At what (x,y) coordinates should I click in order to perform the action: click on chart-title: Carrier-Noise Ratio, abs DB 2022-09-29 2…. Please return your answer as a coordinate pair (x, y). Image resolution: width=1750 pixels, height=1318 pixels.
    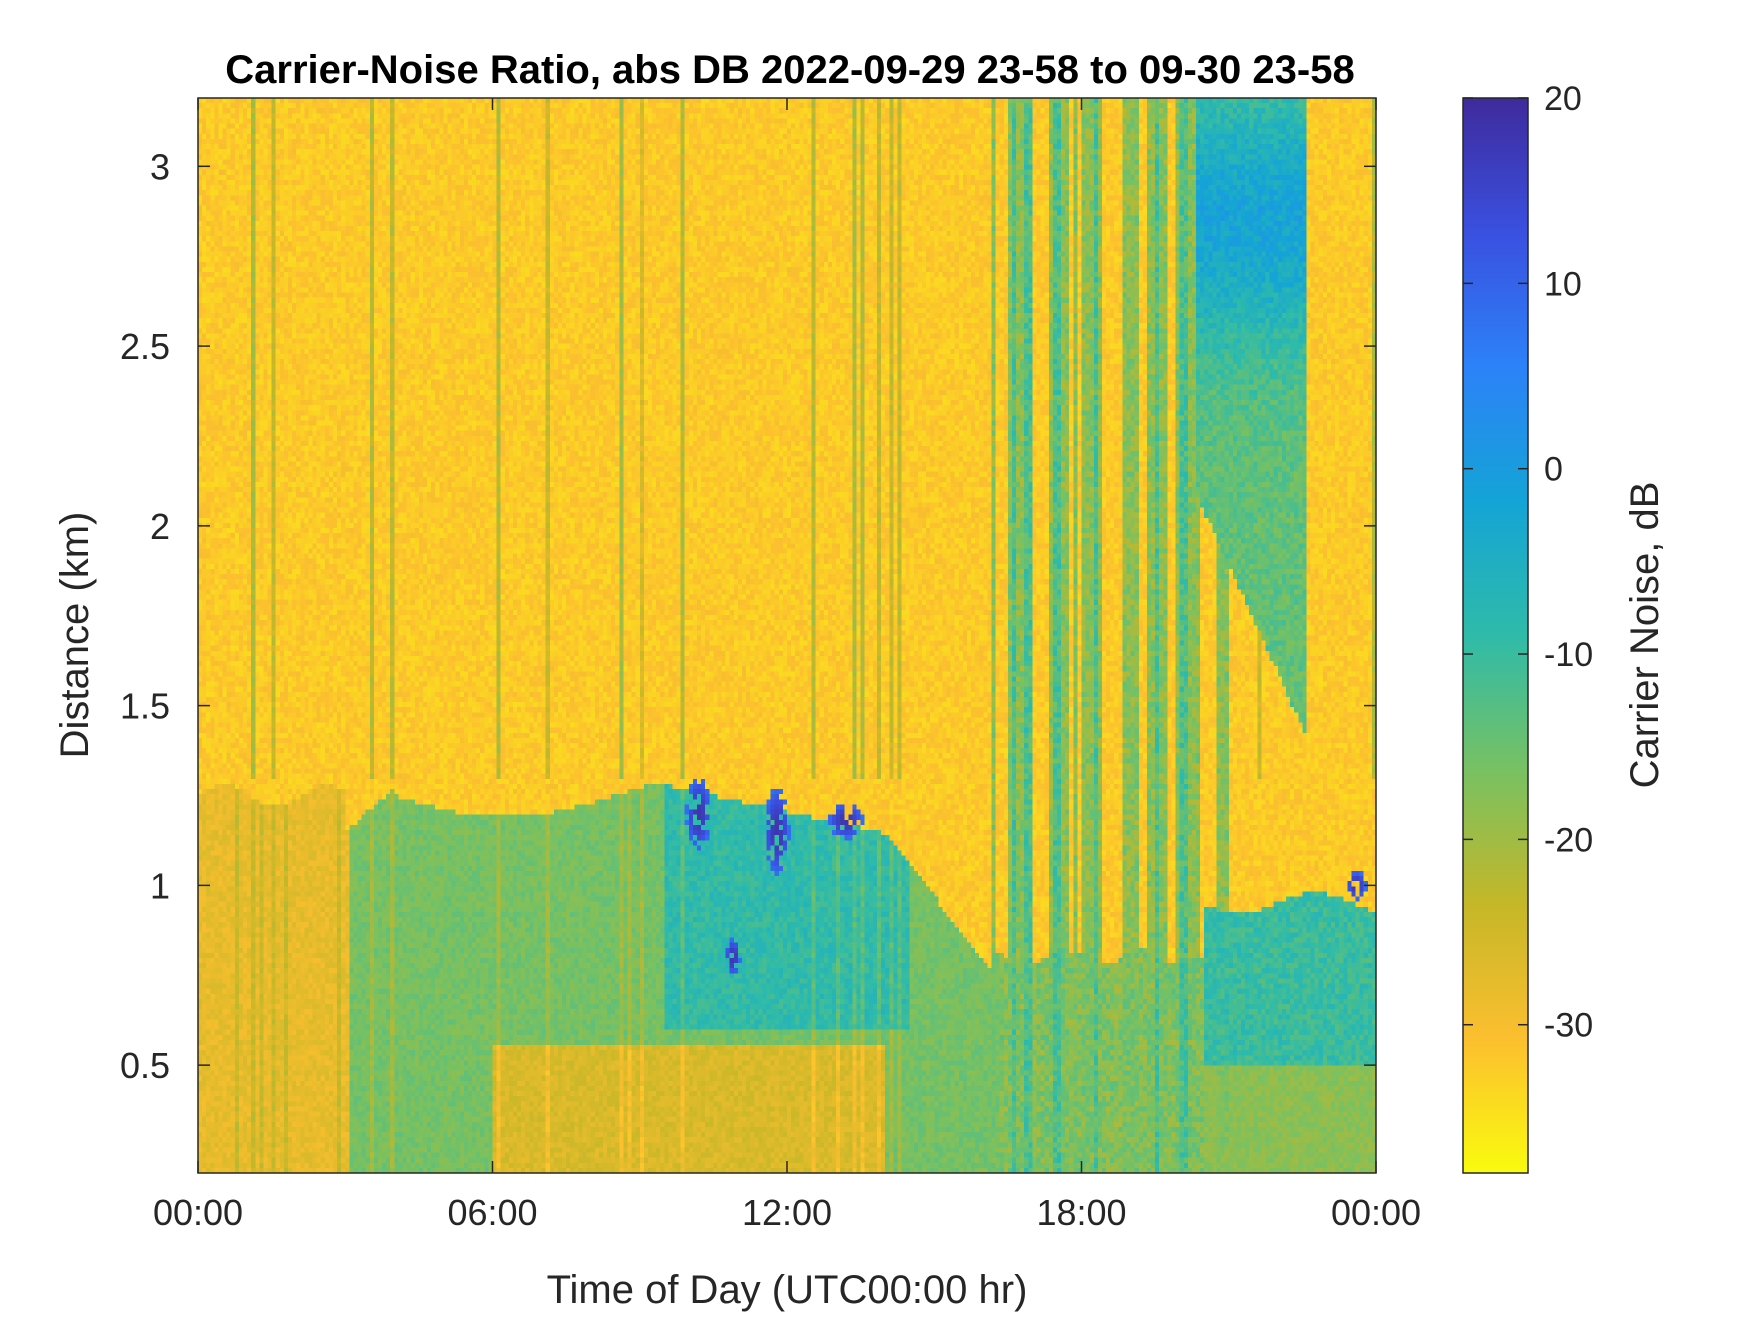
    Looking at the image, I should click on (789, 70).